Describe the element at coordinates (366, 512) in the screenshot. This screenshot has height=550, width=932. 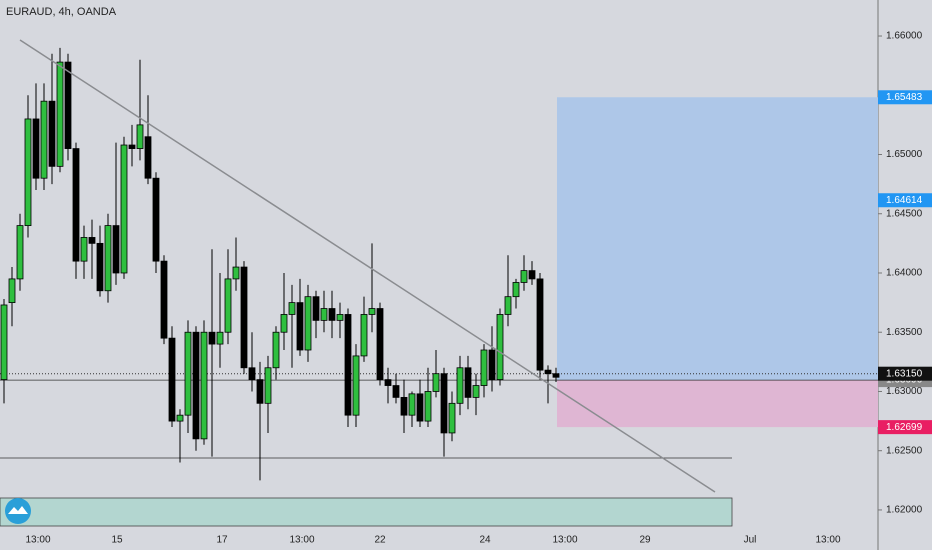
I see `zone` at that location.